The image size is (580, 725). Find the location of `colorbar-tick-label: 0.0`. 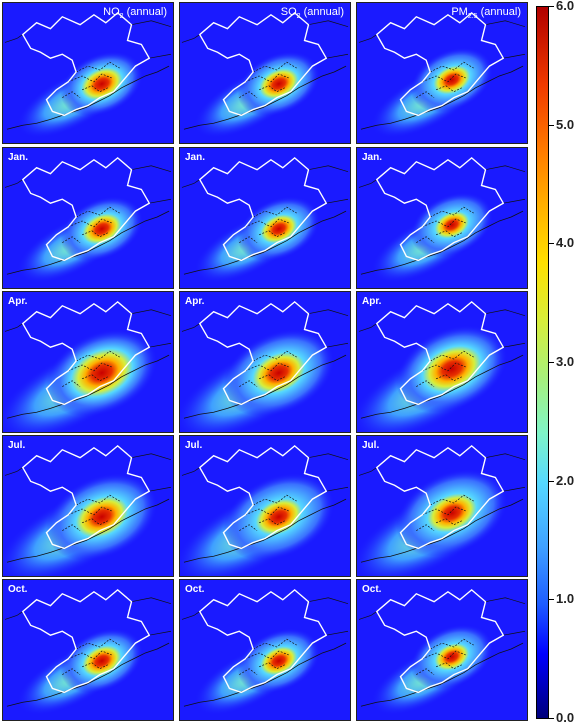

colorbar-tick-label: 0.0 is located at coordinates (565, 717).